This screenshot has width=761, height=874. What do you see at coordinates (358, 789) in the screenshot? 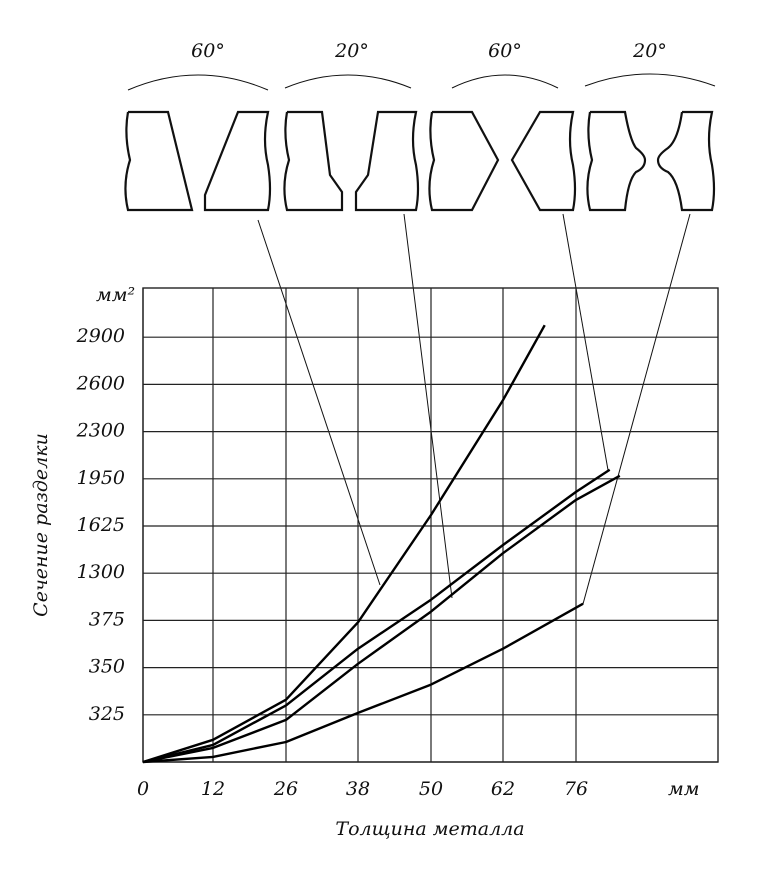
I see `x-tick-label: 38` at bounding box center [358, 789].